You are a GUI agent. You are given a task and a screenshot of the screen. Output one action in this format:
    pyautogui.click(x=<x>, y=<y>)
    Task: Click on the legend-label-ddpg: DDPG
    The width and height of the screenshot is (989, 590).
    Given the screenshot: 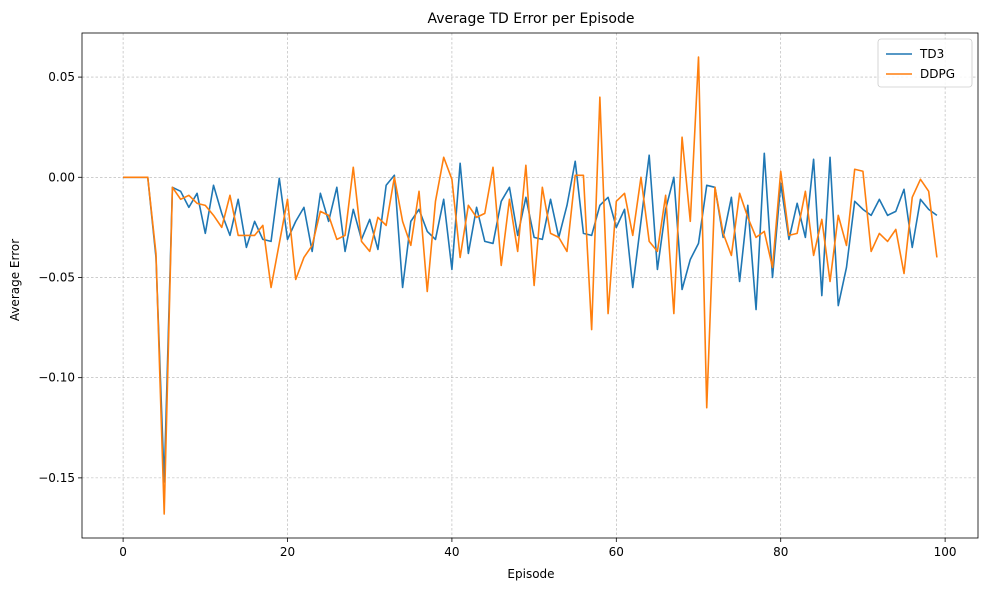 What is the action you would take?
    pyautogui.click(x=937, y=74)
    